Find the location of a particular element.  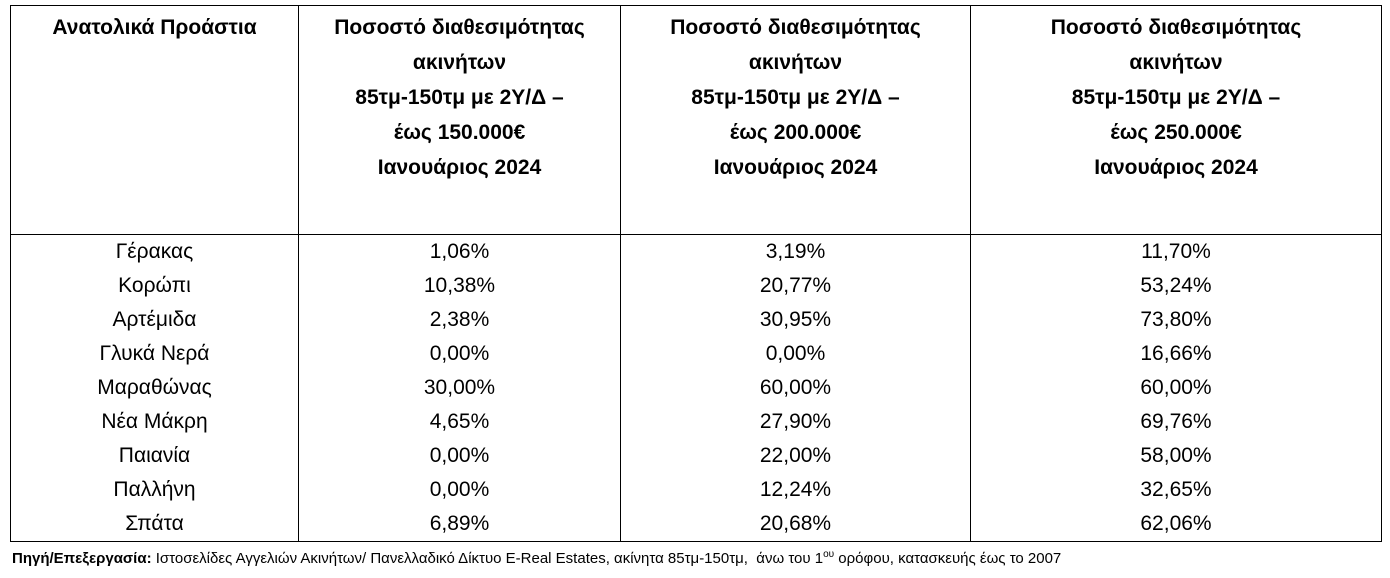

table-row: Παιανία 0,00% 22,00% 58,00% is located at coordinates (696, 456).